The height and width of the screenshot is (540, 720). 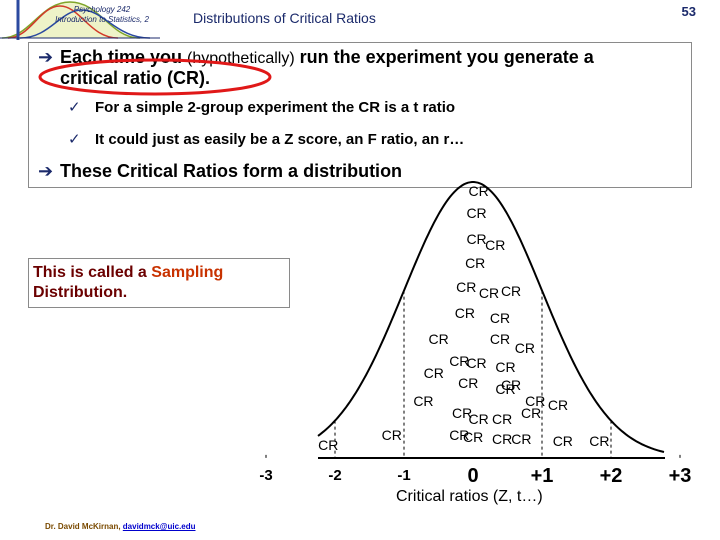 I want to click on footer-credit: Dr. David McKirnan, davidmck@uic.edu, so click(x=120, y=526).